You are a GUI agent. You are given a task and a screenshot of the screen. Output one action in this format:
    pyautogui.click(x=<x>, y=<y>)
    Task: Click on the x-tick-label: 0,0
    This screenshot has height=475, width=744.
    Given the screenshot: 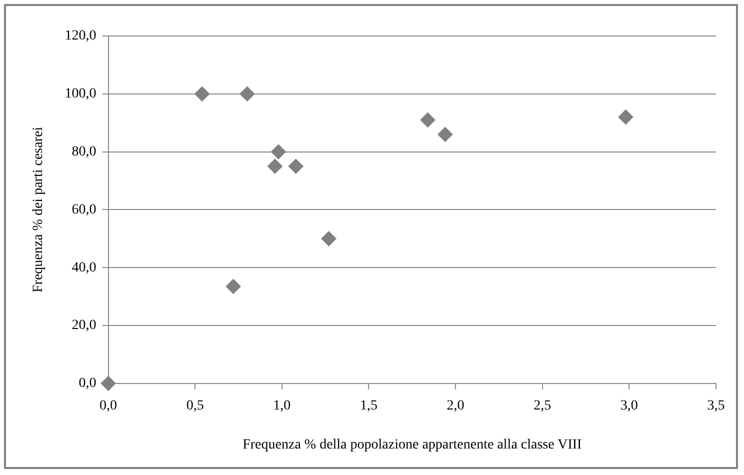 What is the action you would take?
    pyautogui.click(x=109, y=406)
    